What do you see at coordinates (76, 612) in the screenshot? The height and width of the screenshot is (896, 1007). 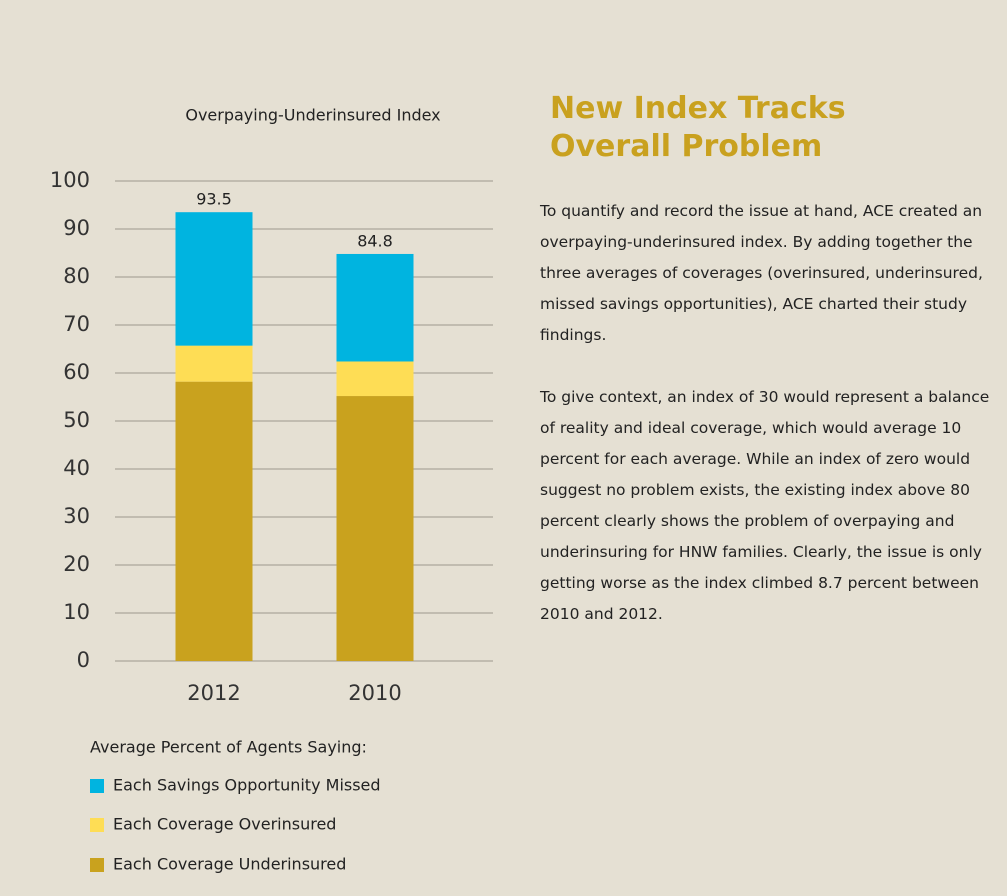 I see `y-tick-label: 10` at bounding box center [76, 612].